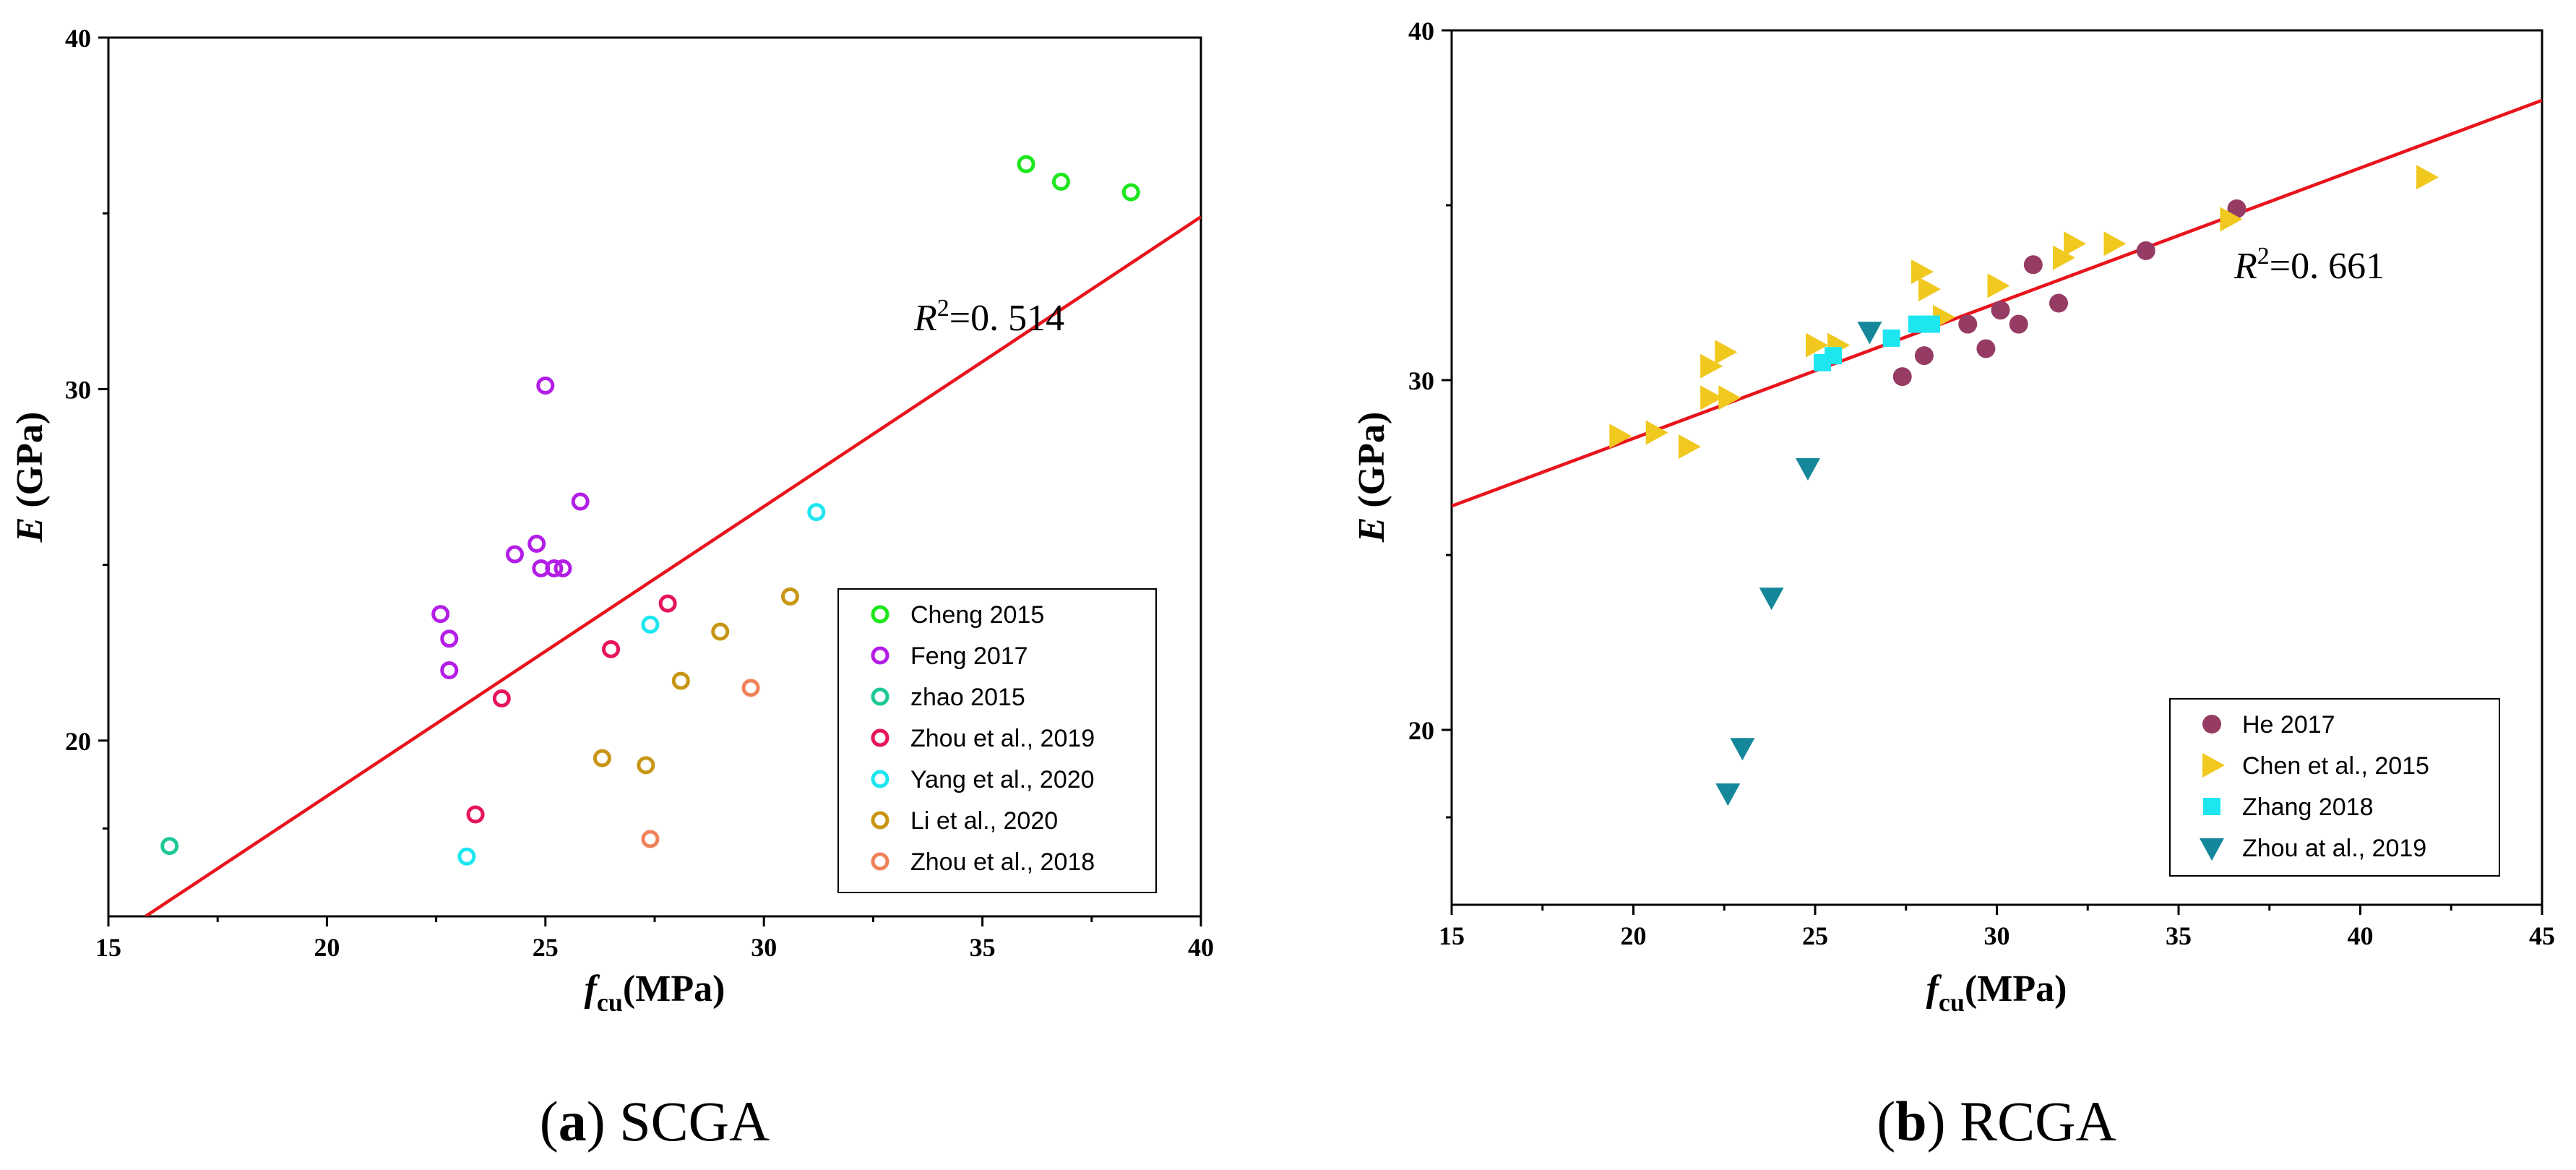 The image size is (2576, 1170). I want to click on legend-label: Cheng 2015, so click(977, 615).